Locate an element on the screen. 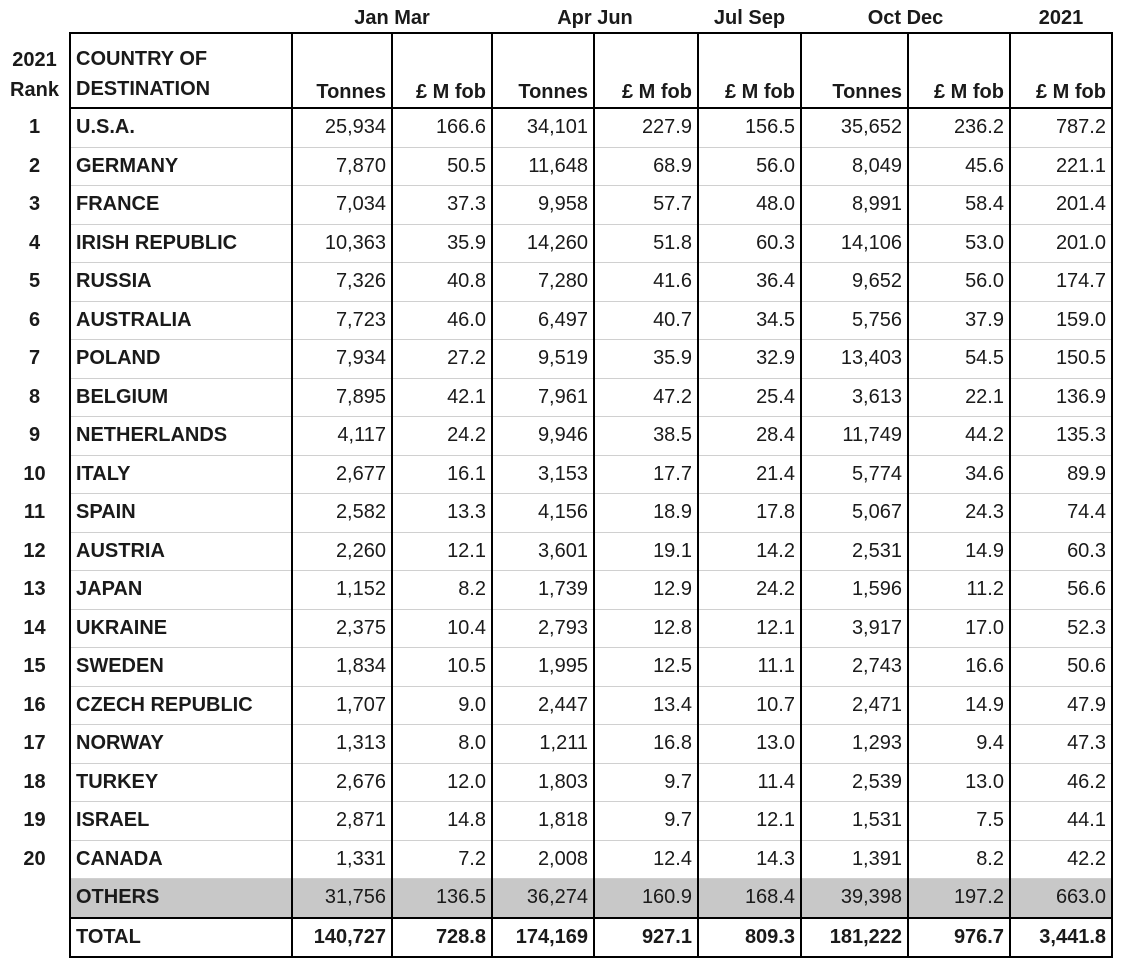  q2-tonnes-cell: 9,946 is located at coordinates (543, 436).